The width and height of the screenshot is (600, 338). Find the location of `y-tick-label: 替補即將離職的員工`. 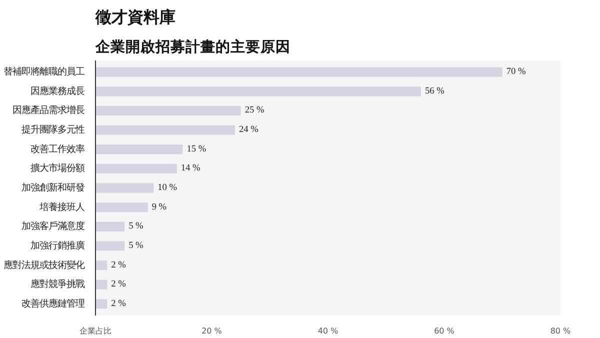

y-tick-label: 替補即將離職的員工 is located at coordinates (44, 72).